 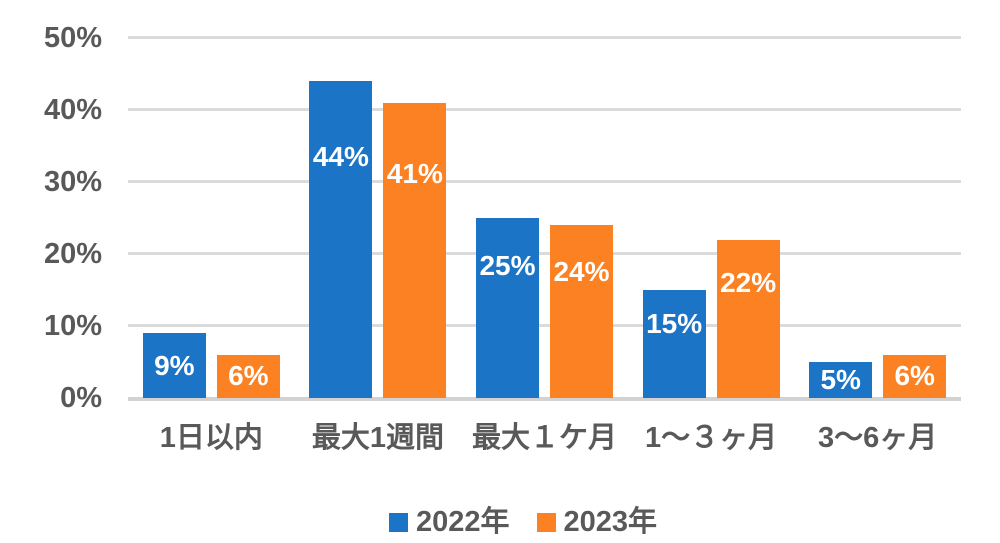 What do you see at coordinates (211, 438) in the screenshot?
I see `category-label-0: 1日以内` at bounding box center [211, 438].